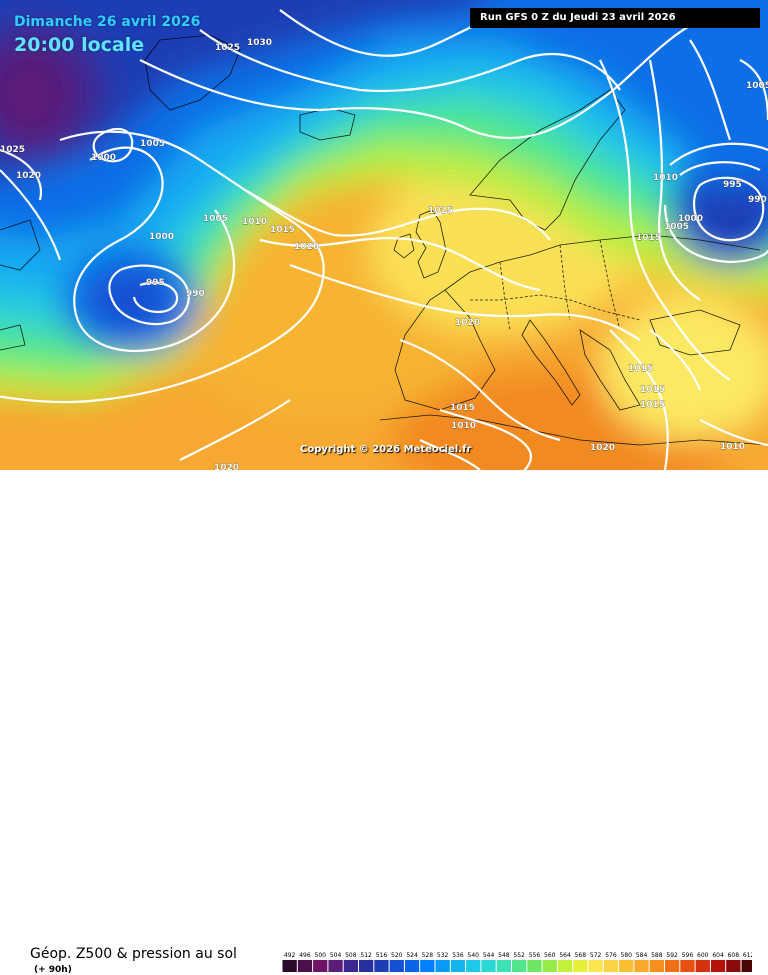 This screenshot has width=768, height=975. Describe the element at coordinates (133, 954) in the screenshot. I see `map-title: Géop. Z500 & pression au sol` at that location.